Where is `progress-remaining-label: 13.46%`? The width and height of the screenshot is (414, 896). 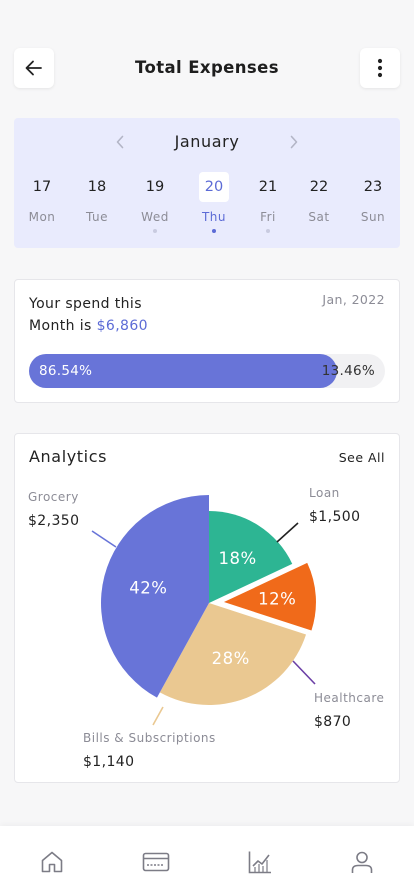
progress-remaining-label: 13.46% is located at coordinates (348, 371).